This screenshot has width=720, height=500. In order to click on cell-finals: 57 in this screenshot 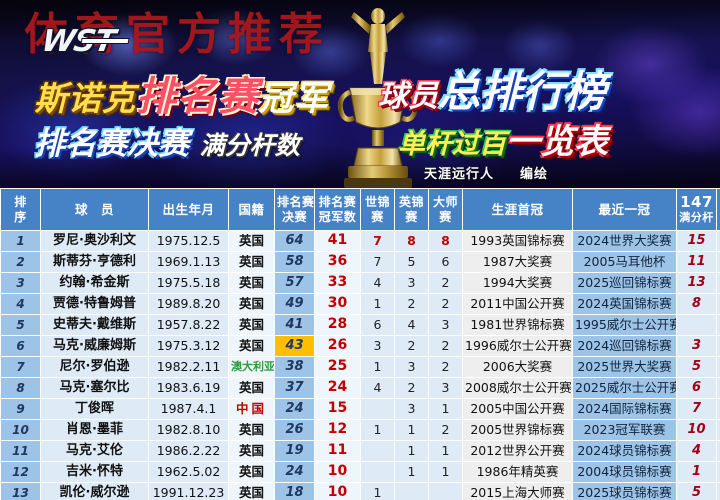, I will do `click(294, 283)`.